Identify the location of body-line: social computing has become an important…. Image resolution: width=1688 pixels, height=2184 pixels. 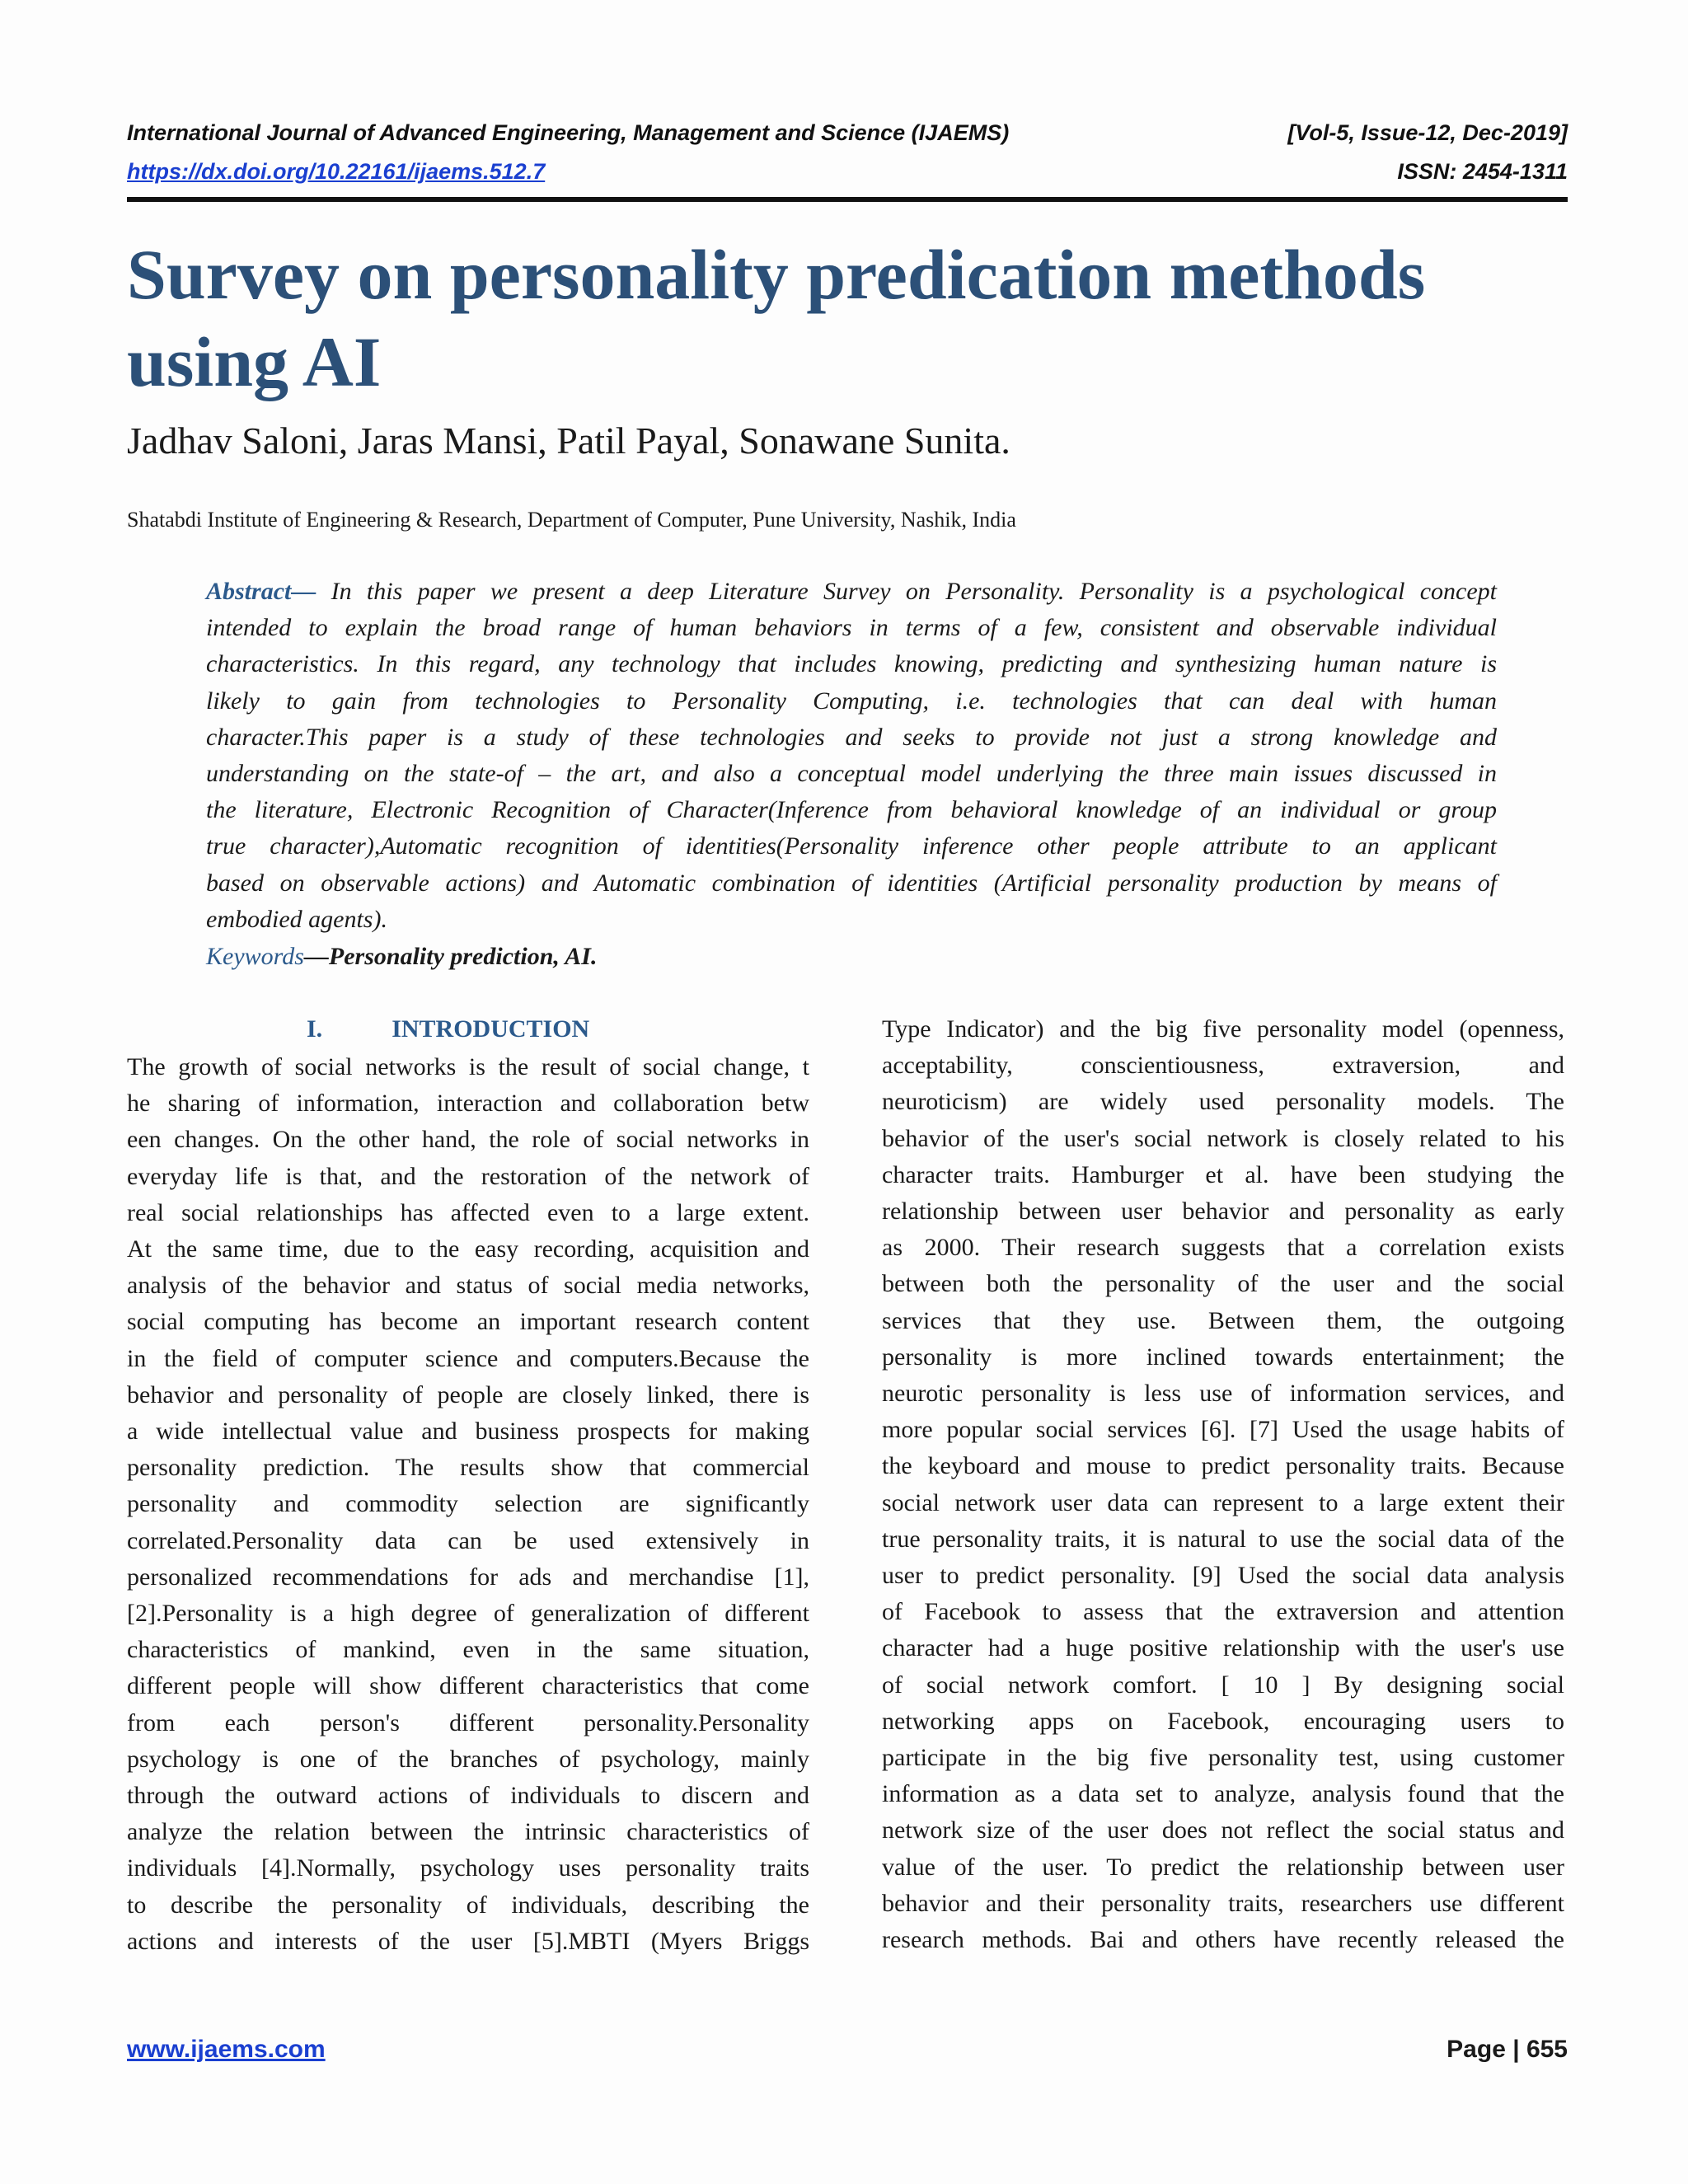
(468, 1322).